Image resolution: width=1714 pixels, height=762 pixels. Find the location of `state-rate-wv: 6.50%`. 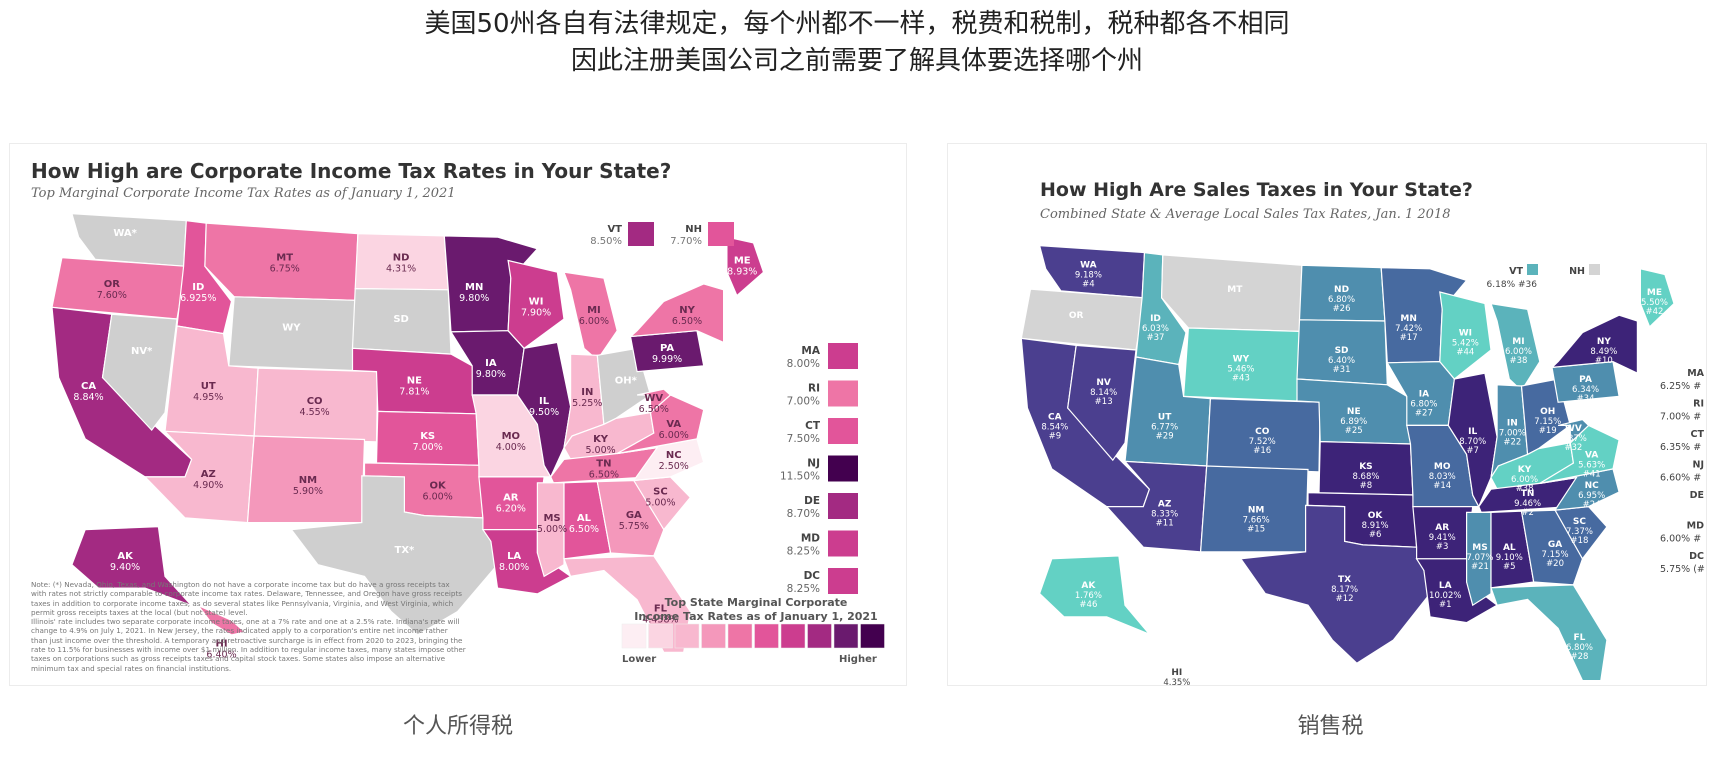

state-rate-wv: 6.50% is located at coordinates (654, 409).